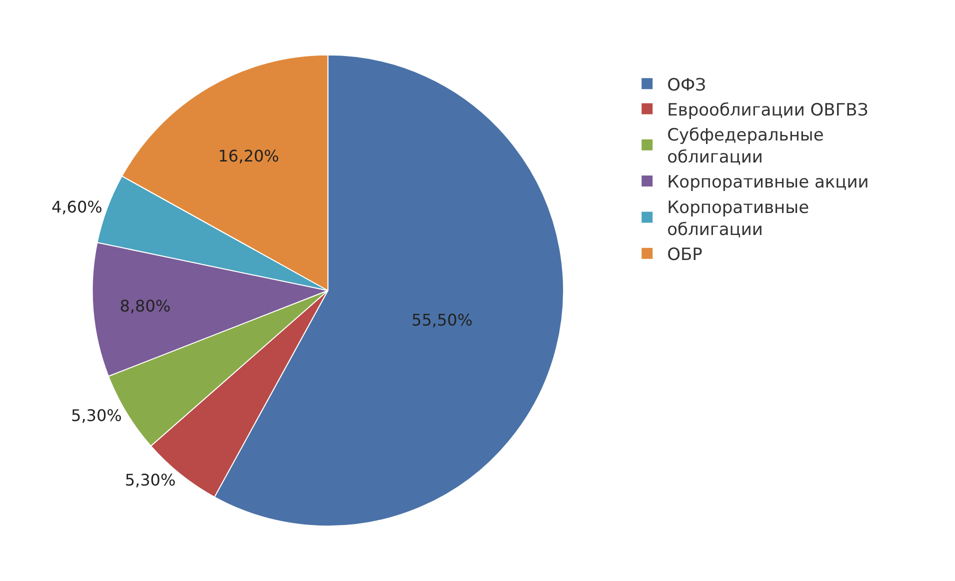 This screenshot has height=581, width=955. What do you see at coordinates (767, 110) in the screenshot?
I see `legend-label: Еврооблигации ОВГВЗ` at bounding box center [767, 110].